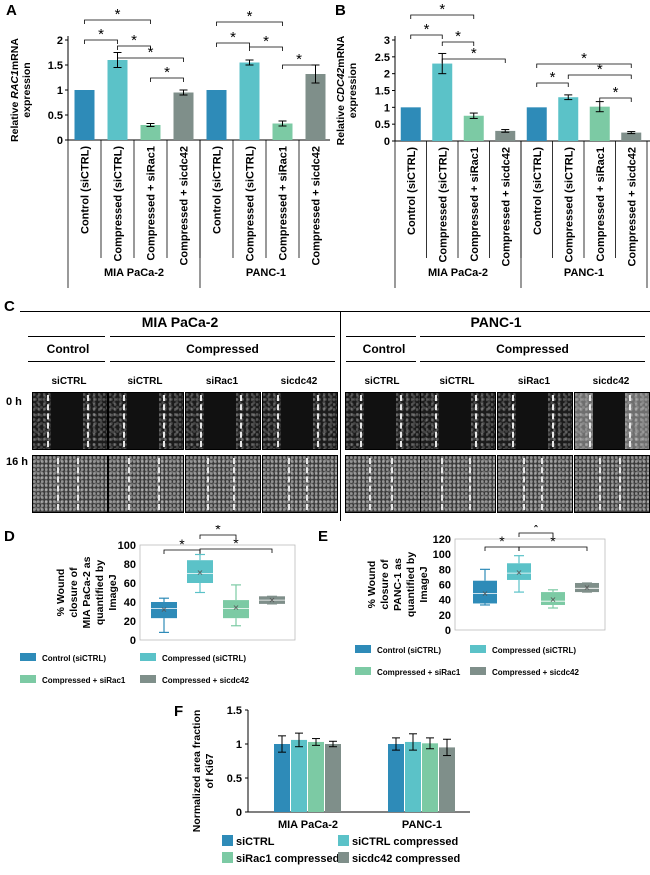  Describe the element at coordinates (113, 592) in the screenshot. I see `y-axis-label: ImageJ` at that location.